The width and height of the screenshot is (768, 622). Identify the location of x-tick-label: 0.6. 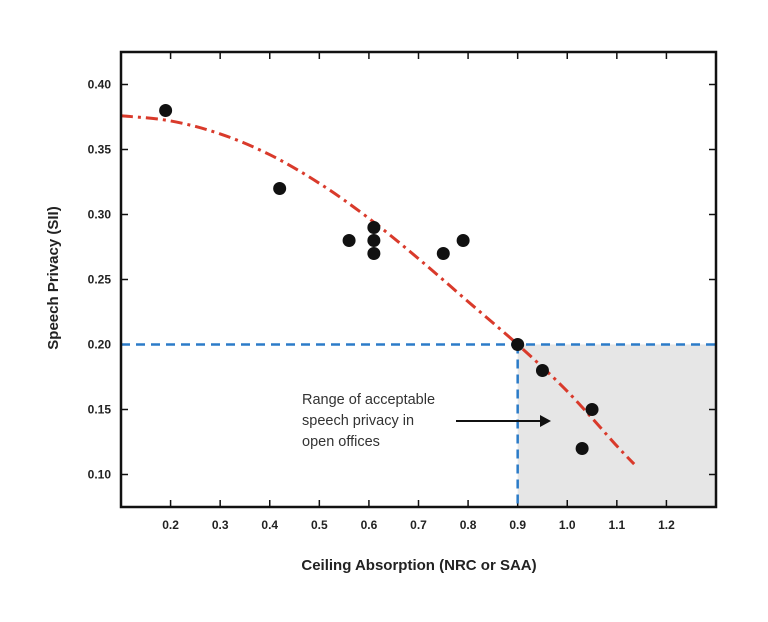
(369, 525).